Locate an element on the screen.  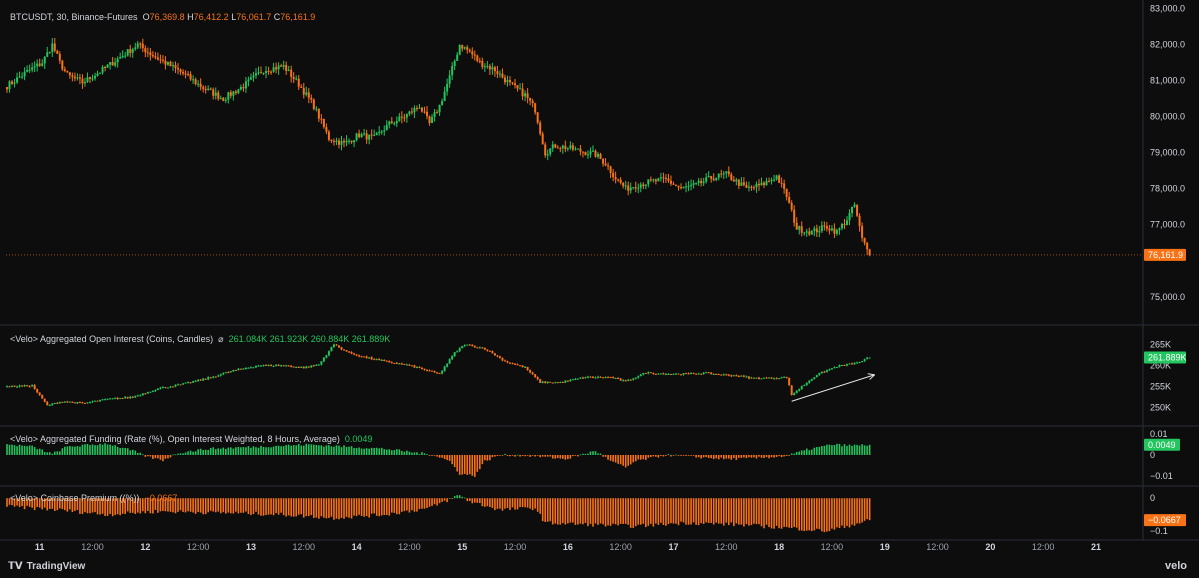
premium-title: <Velo> Coinbase Premium ((%)) is located at coordinates (75, 498).